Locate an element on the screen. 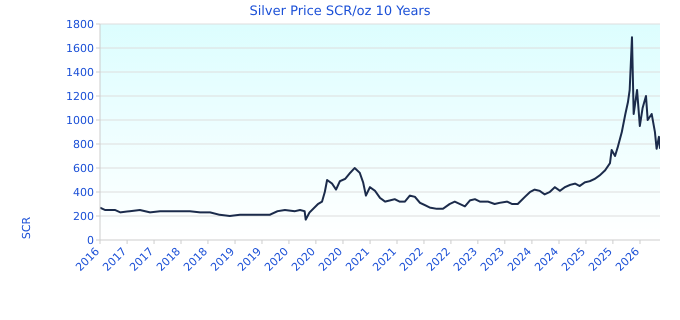  y-tick-label: 1000 is located at coordinates (80, 120).